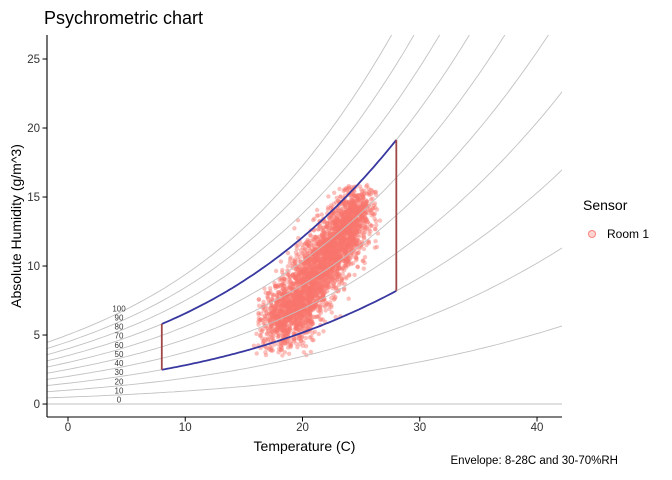 Image resolution: width=672 pixels, height=480 pixels. I want to click on rh-label-60: 60, so click(119, 345).